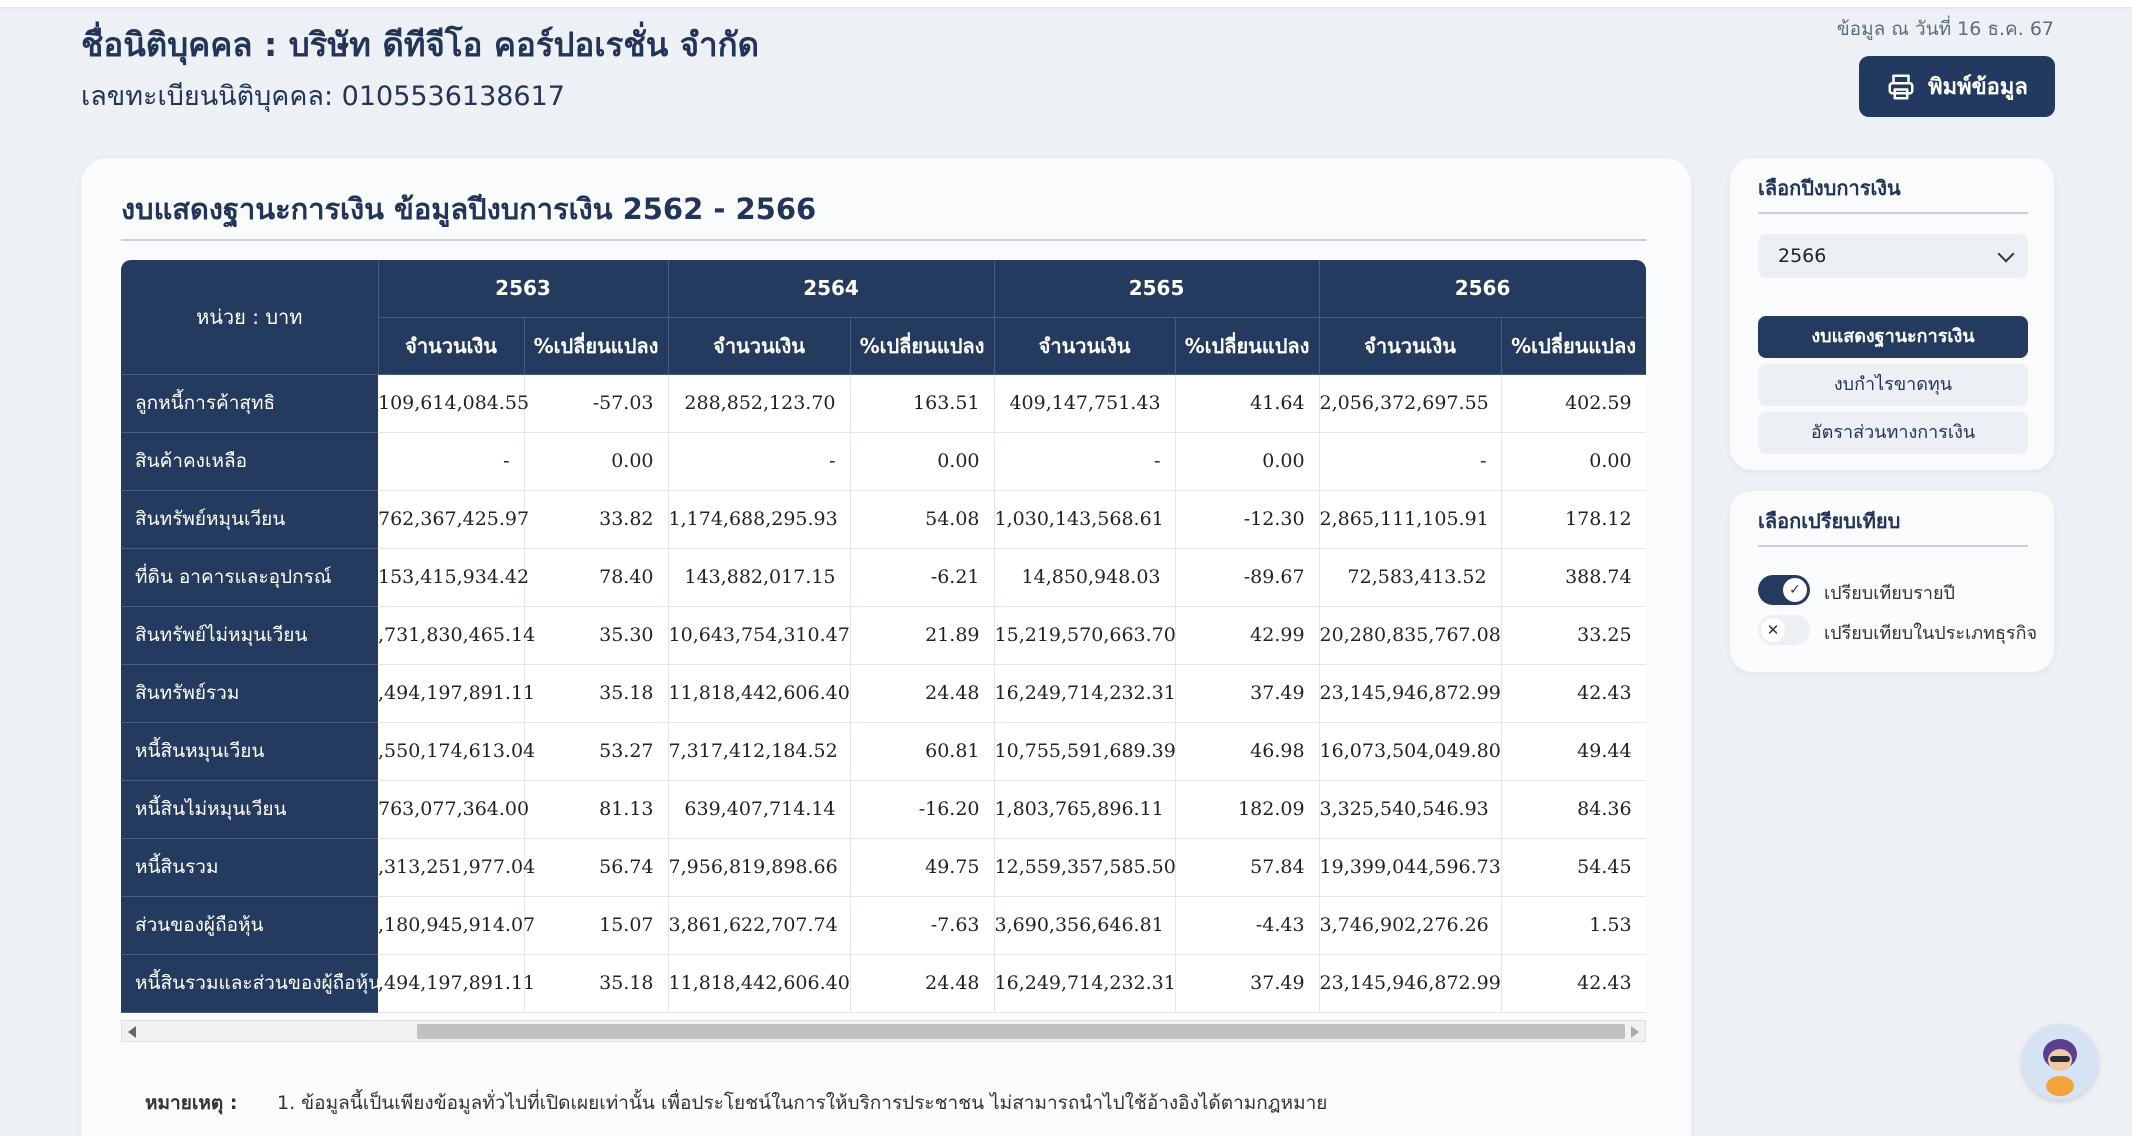  What do you see at coordinates (1573, 983) in the screenshot?
I see `change-cell: 42.43` at bounding box center [1573, 983].